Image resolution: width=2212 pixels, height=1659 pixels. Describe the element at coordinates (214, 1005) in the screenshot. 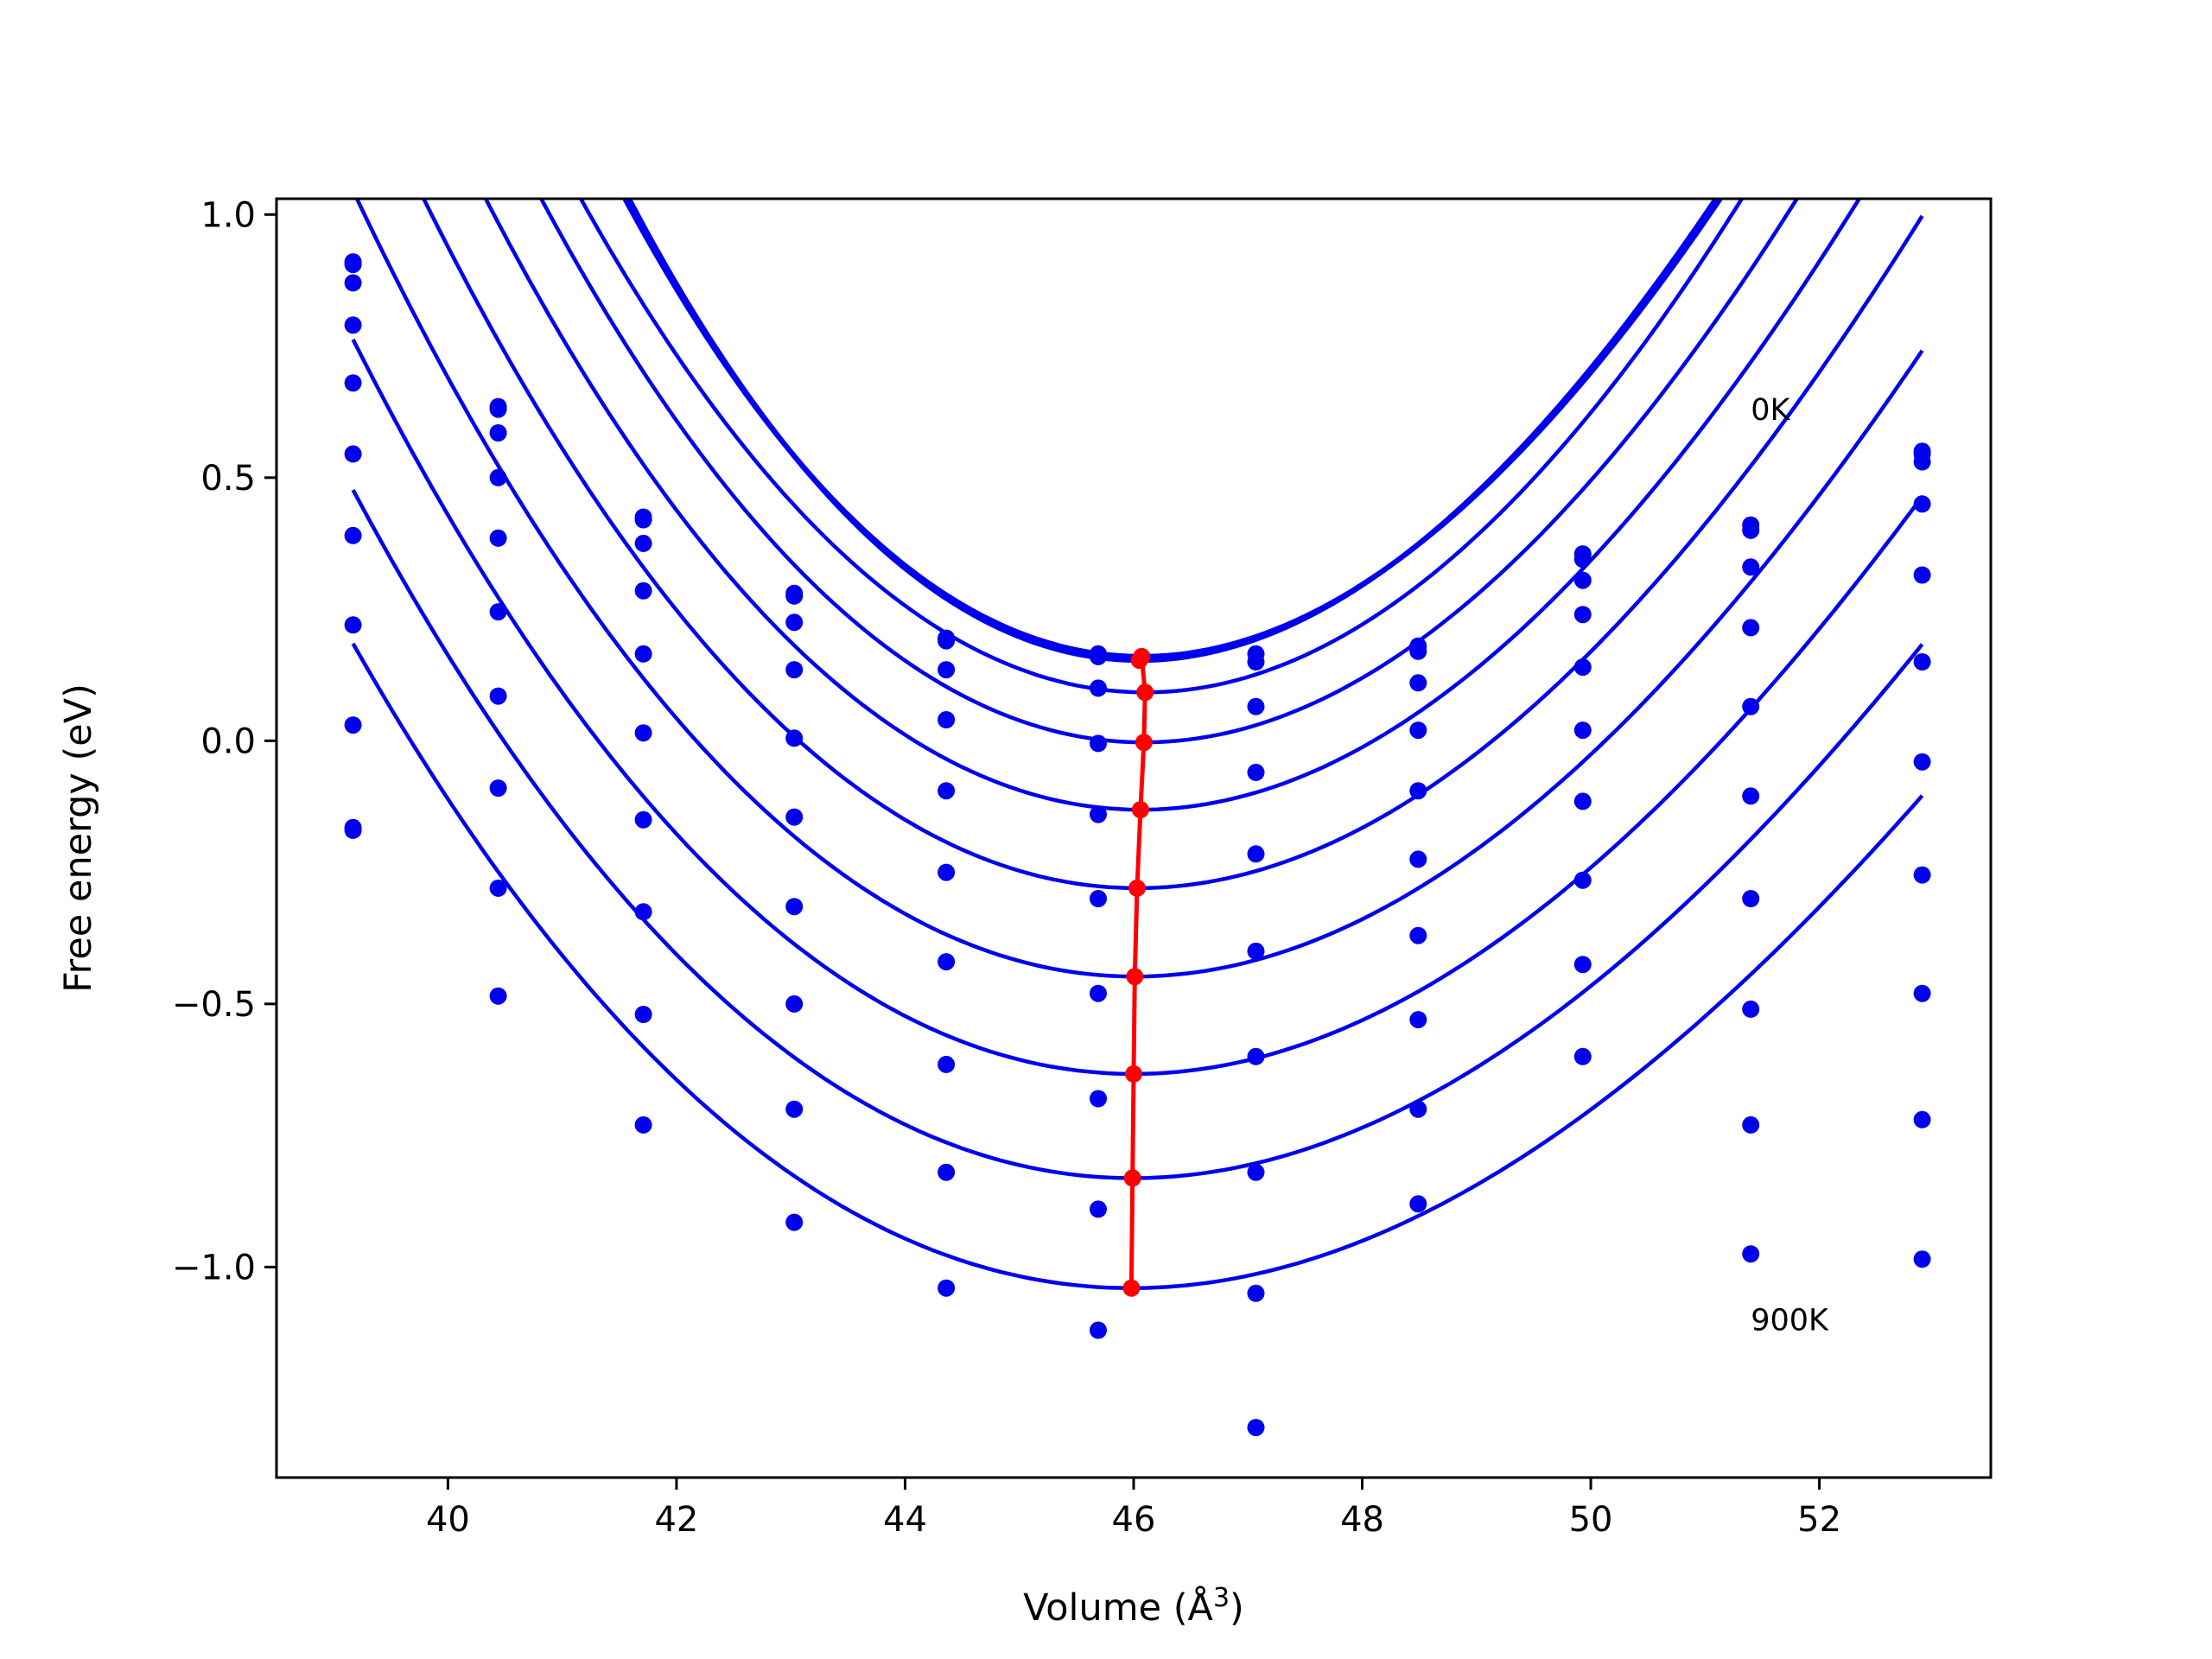

I see `y-tick-label: −0.5` at that location.